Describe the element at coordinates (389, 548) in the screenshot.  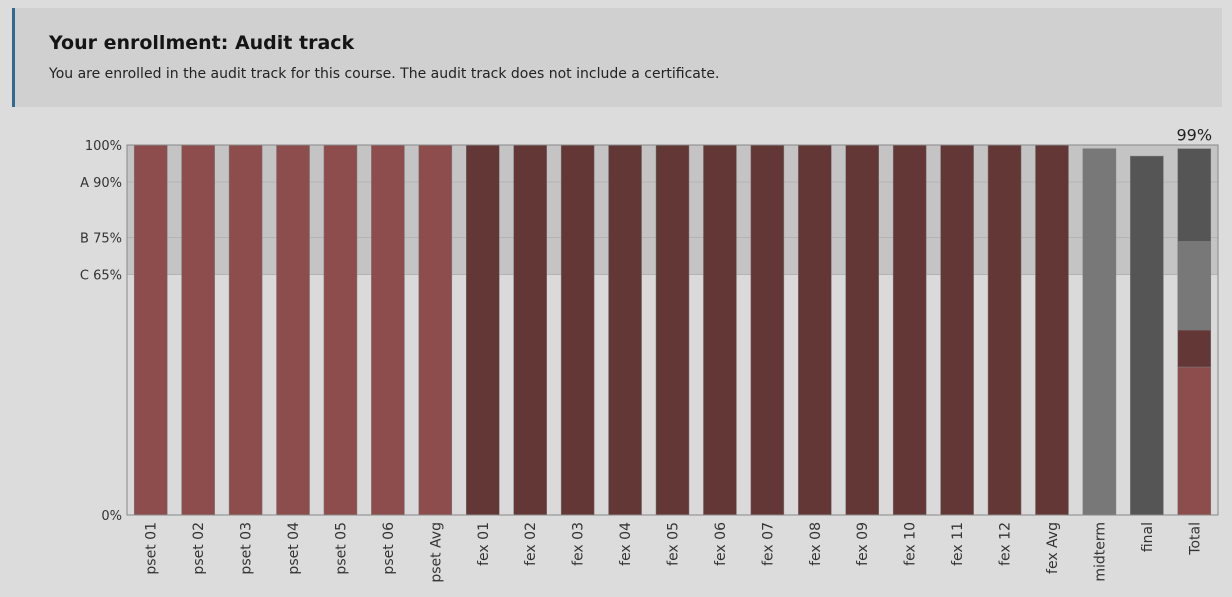
I see `x-tick-label: pset 06` at that location.